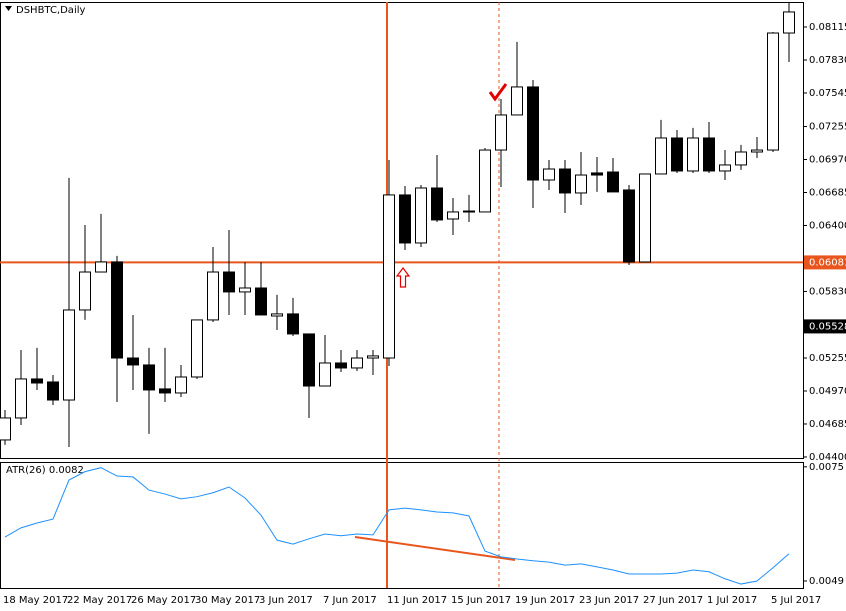 The width and height of the screenshot is (846, 611). Describe the element at coordinates (826, 467) in the screenshot. I see `y-tick-label: 0.0075` at that location.